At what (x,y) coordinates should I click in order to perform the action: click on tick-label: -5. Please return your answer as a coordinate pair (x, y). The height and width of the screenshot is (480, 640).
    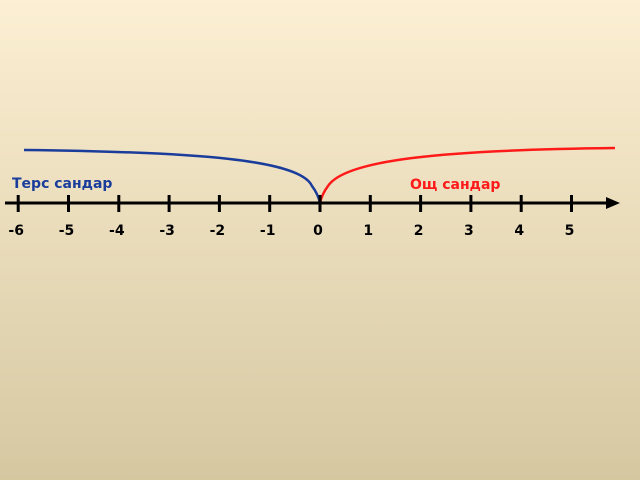
    Looking at the image, I should click on (67, 231).